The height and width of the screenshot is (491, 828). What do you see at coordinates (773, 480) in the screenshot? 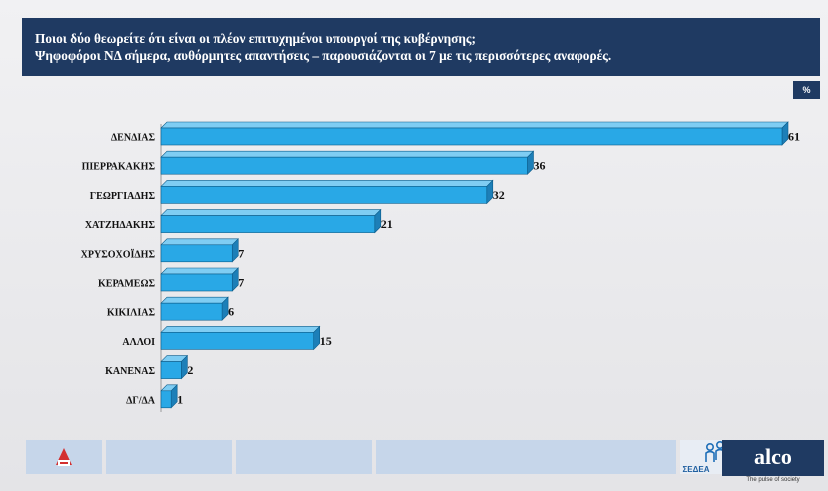
I see `alco-tagline: The pulse of society` at bounding box center [773, 480].